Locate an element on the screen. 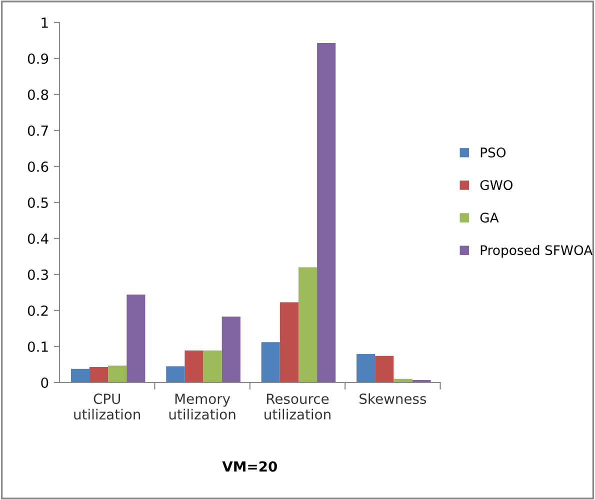  x-tick-label: Resource utilization is located at coordinates (297, 407).